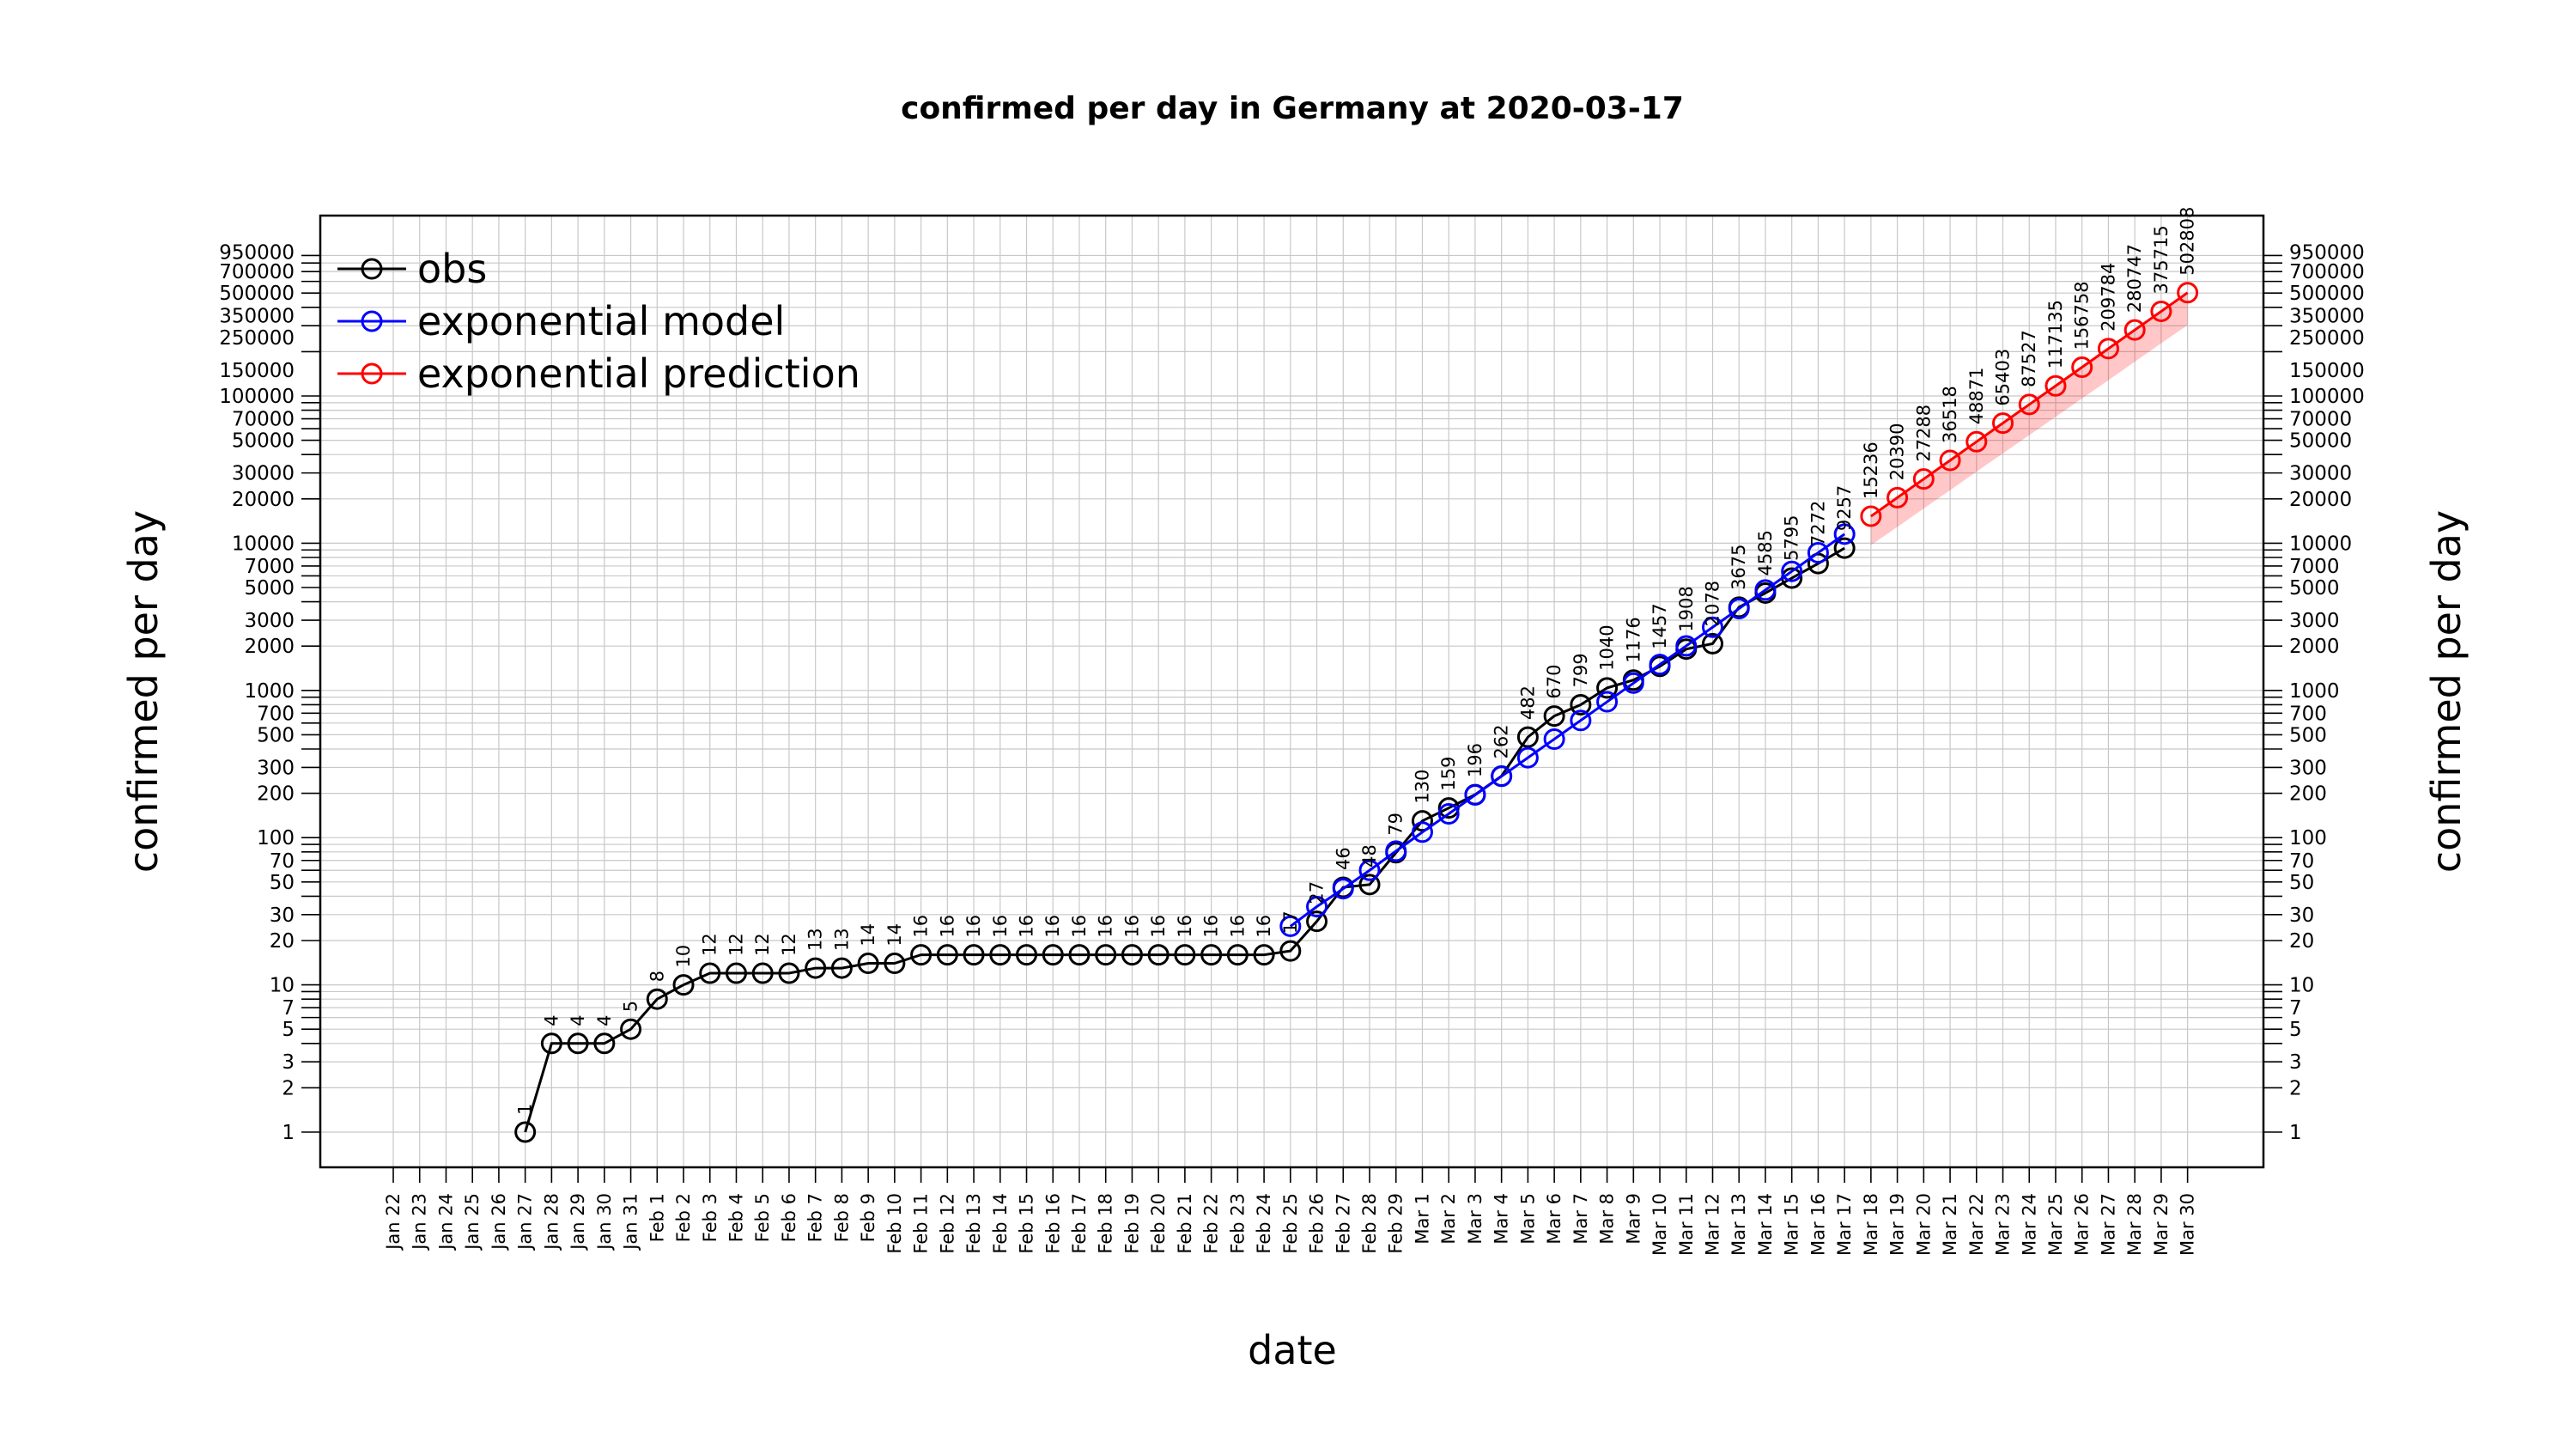 The width and height of the screenshot is (2576, 1431). Describe the element at coordinates (1475, 760) in the screenshot. I see `data-label-obs: 196` at that location.